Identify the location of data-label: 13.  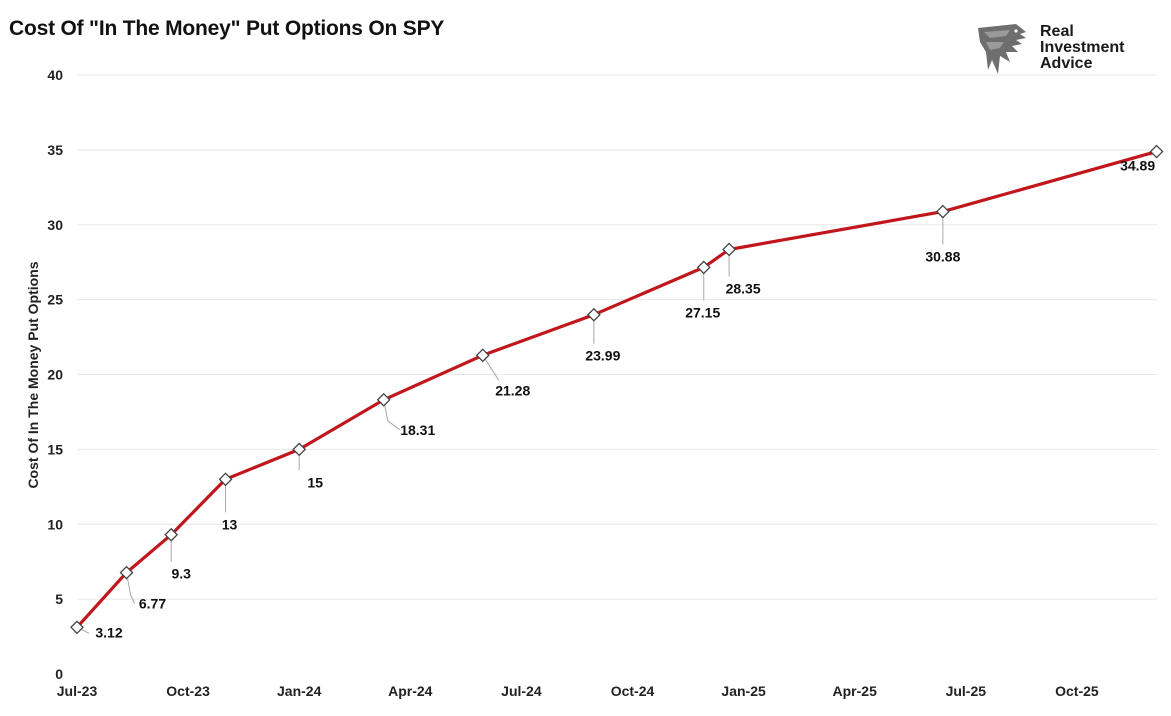
(230, 524).